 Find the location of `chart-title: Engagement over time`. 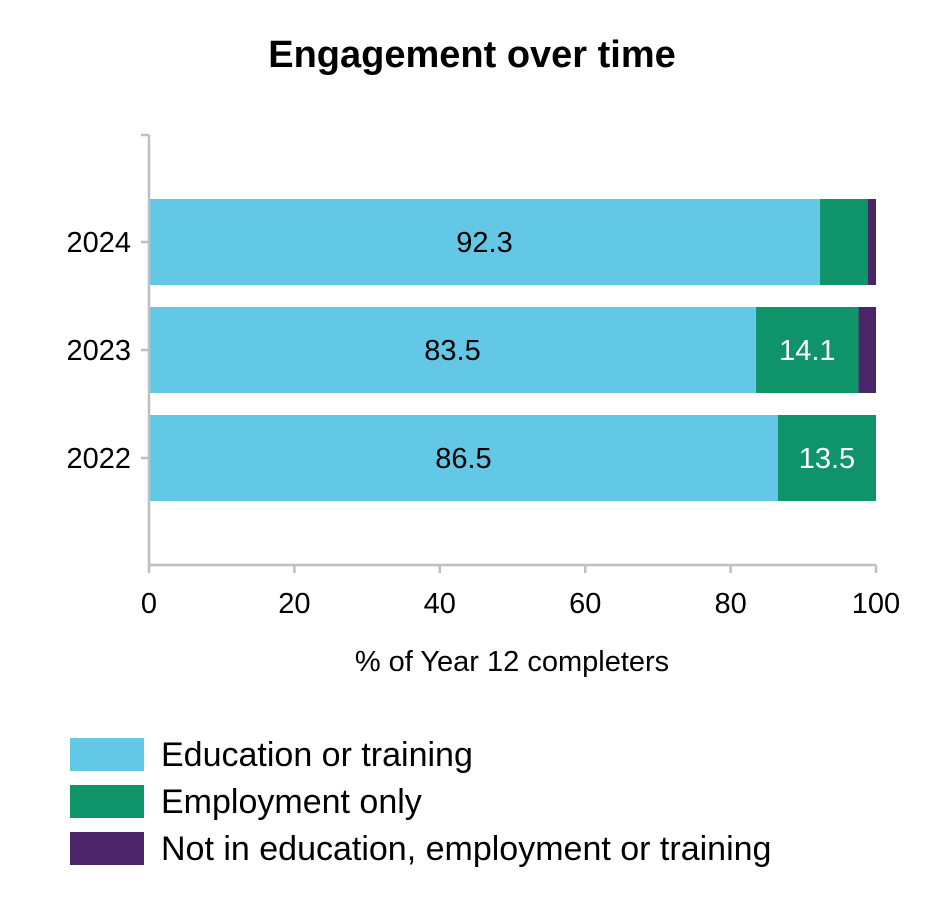

chart-title: Engagement over time is located at coordinates (472, 55).